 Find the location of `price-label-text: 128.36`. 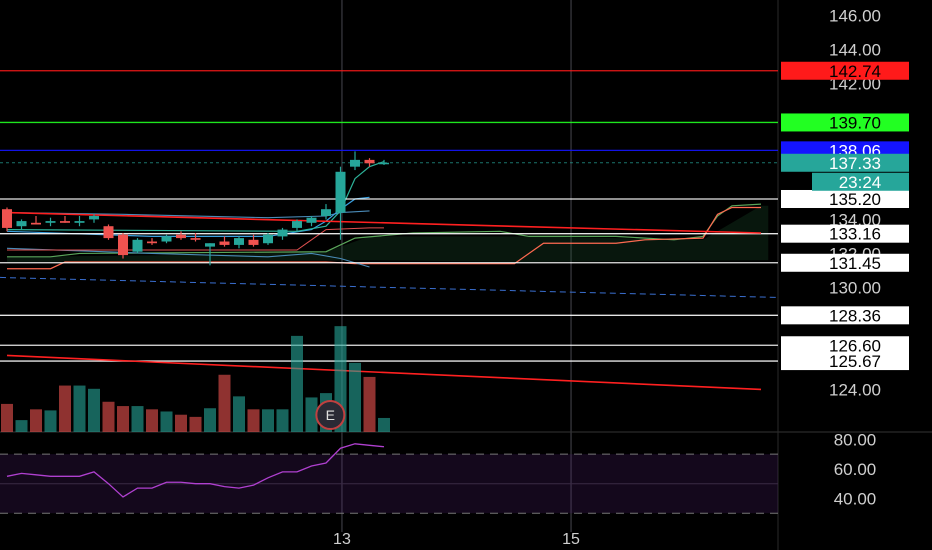

price-label-text: 128.36 is located at coordinates (855, 315).